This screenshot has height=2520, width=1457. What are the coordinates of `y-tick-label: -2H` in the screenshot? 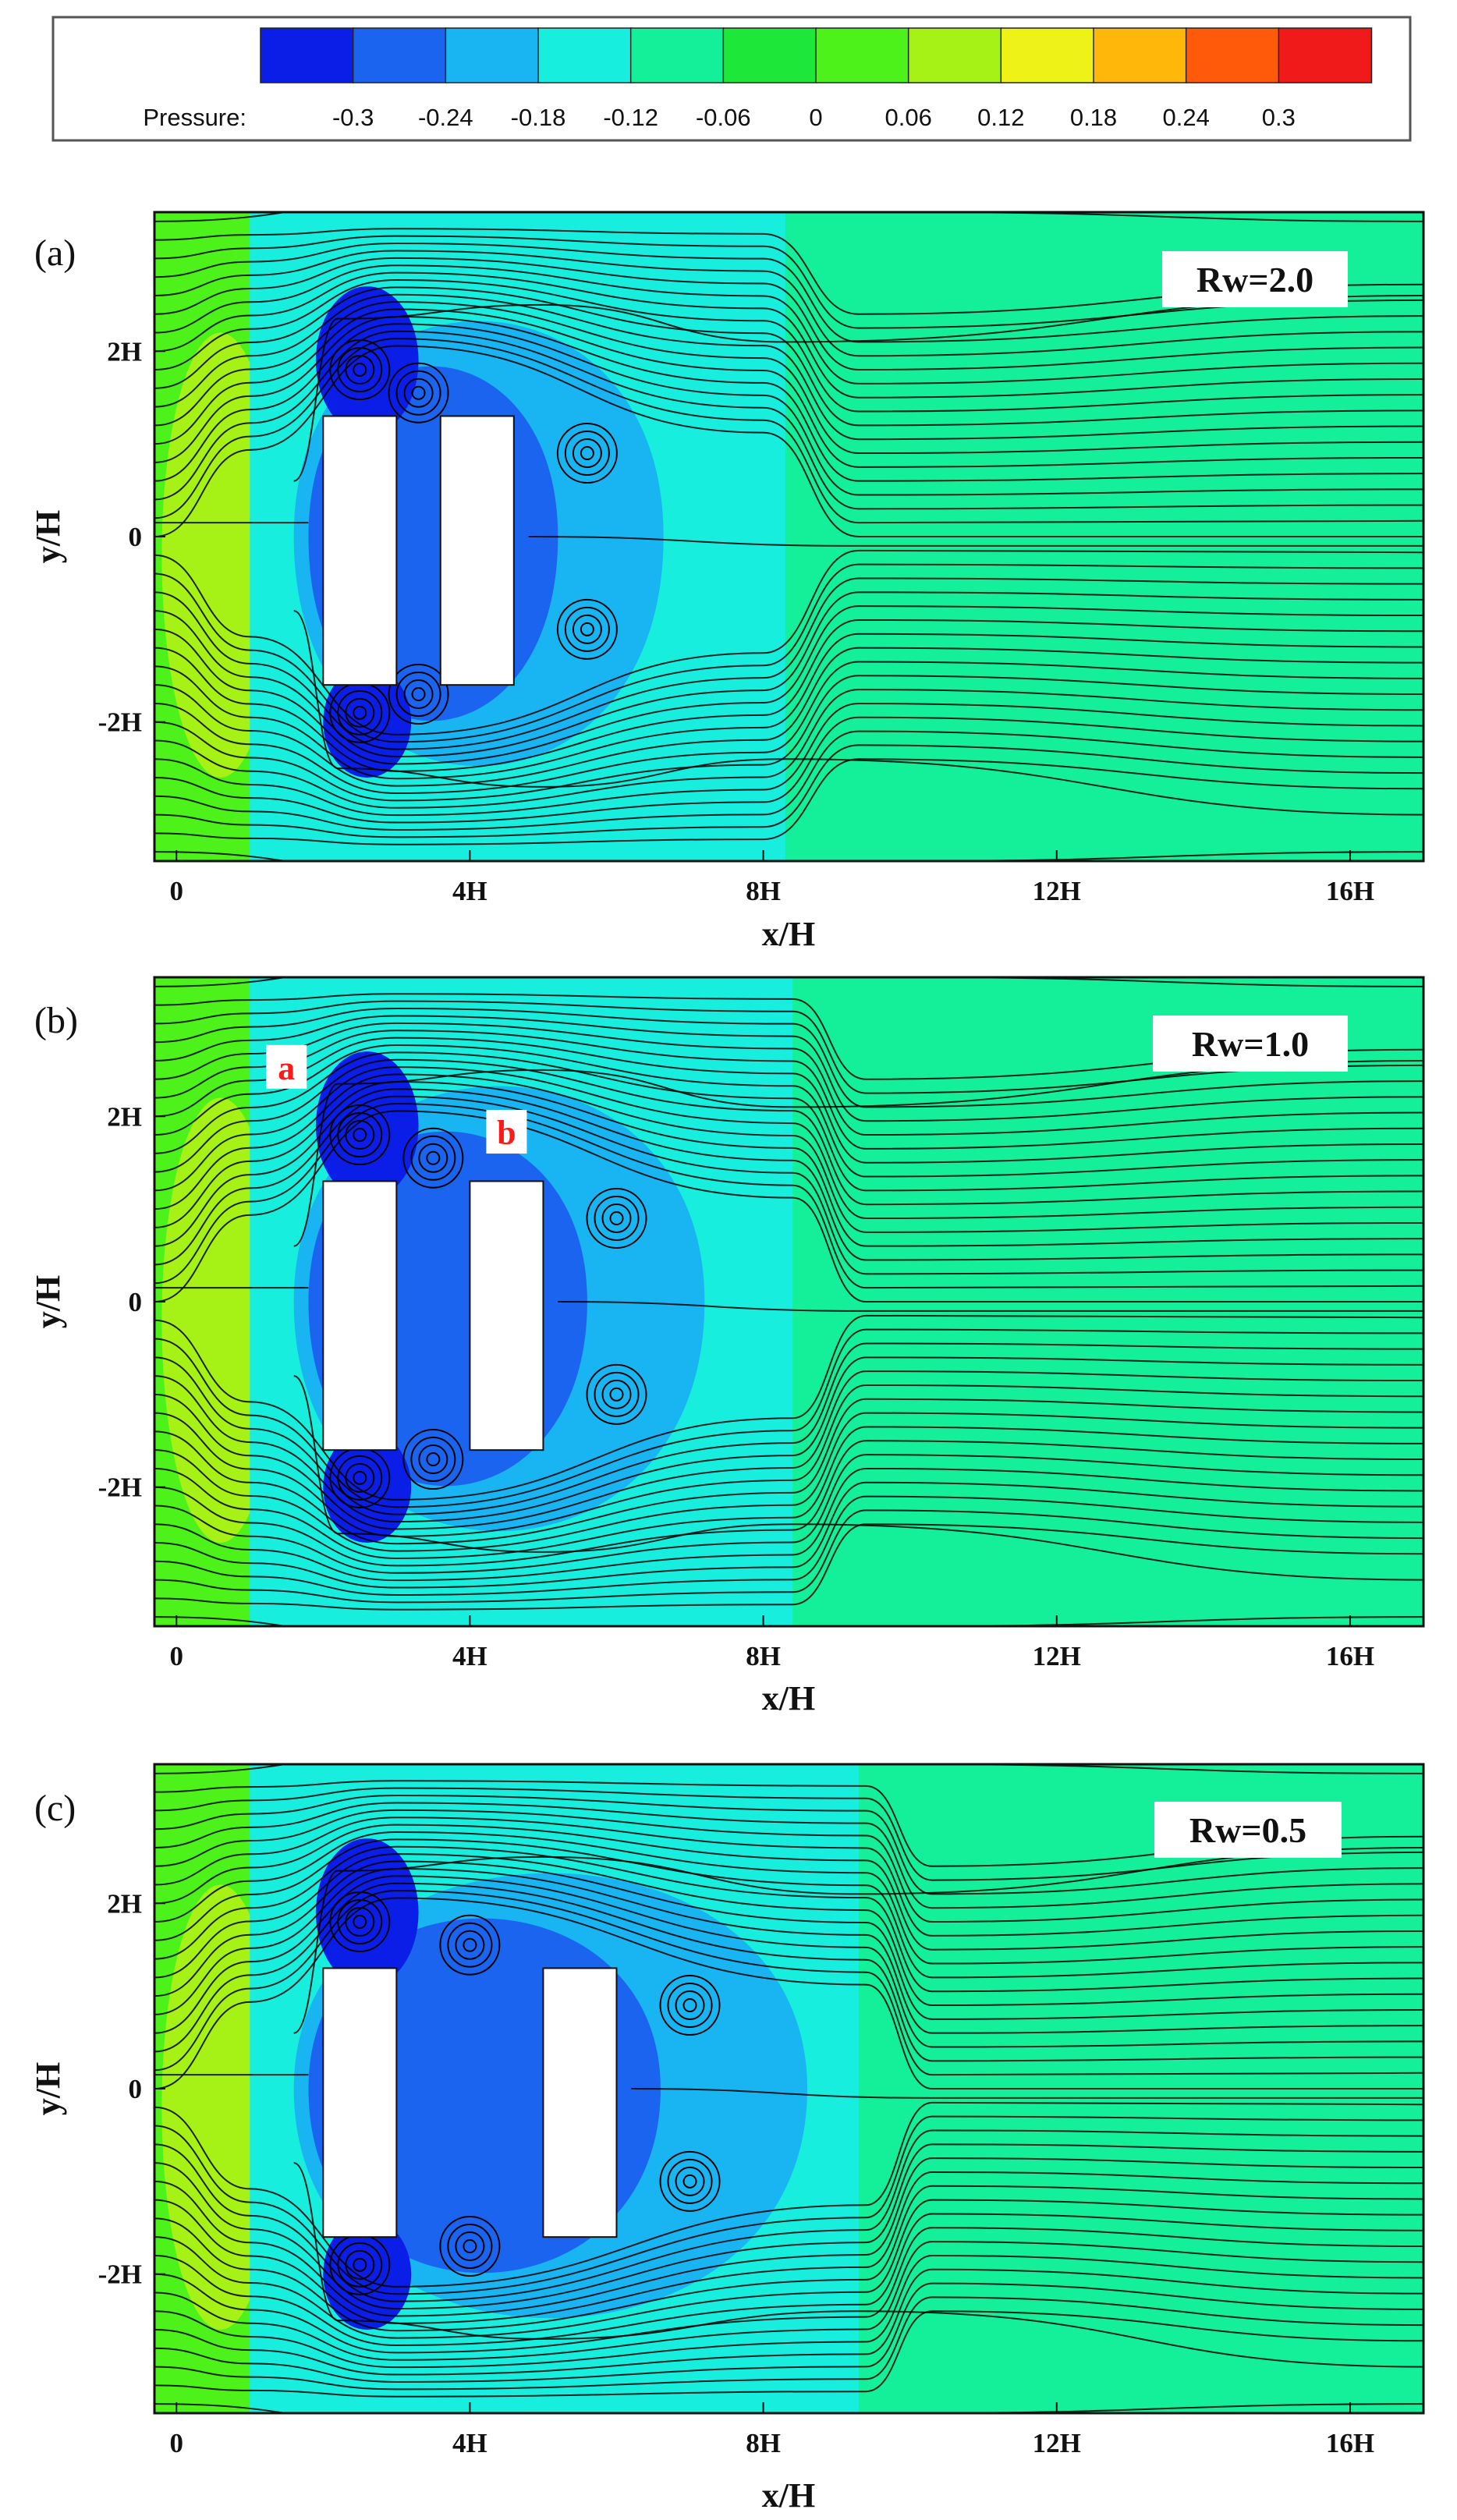 It's located at (120, 722).